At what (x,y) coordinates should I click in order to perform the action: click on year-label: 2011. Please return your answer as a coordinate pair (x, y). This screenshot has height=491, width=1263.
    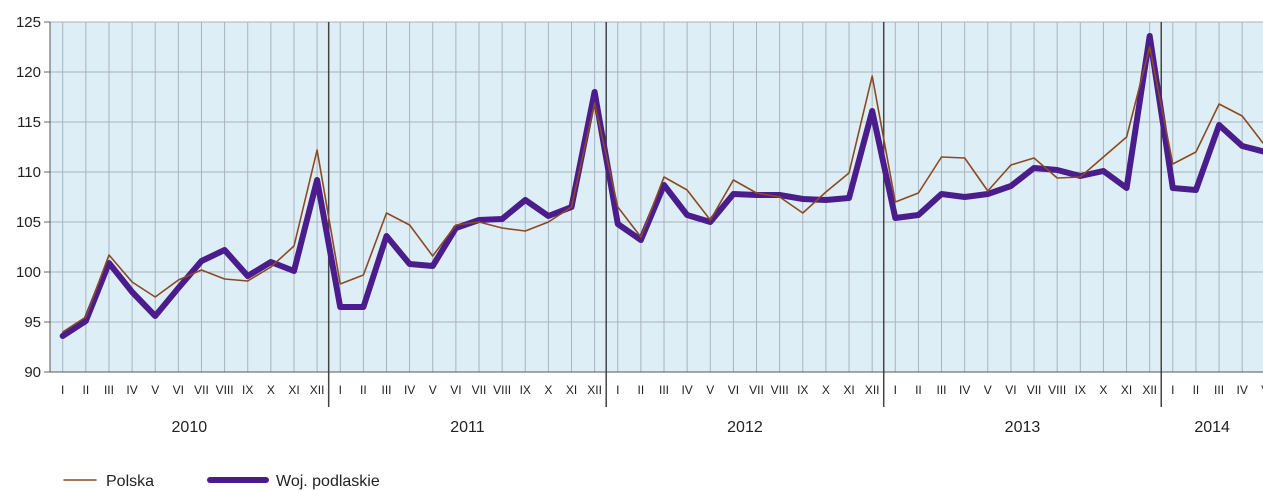
    Looking at the image, I should click on (467, 427).